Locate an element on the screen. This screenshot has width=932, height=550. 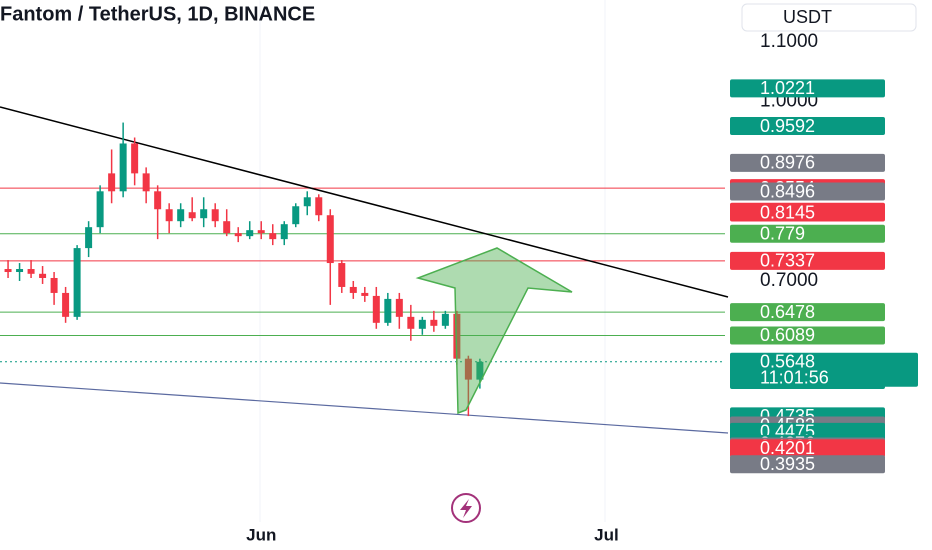
currency-button is located at coordinates (829, 17).